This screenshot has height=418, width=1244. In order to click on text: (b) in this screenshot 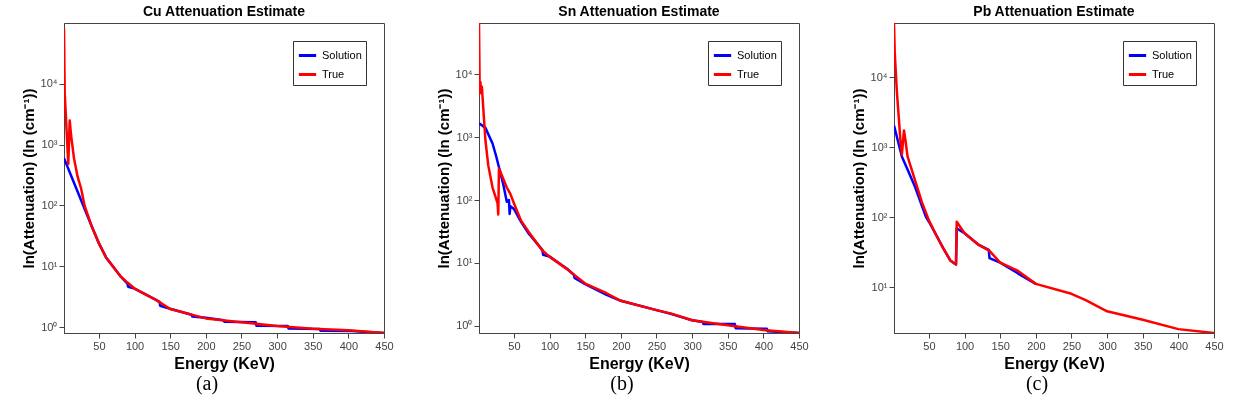, I will do `click(622, 383)`.